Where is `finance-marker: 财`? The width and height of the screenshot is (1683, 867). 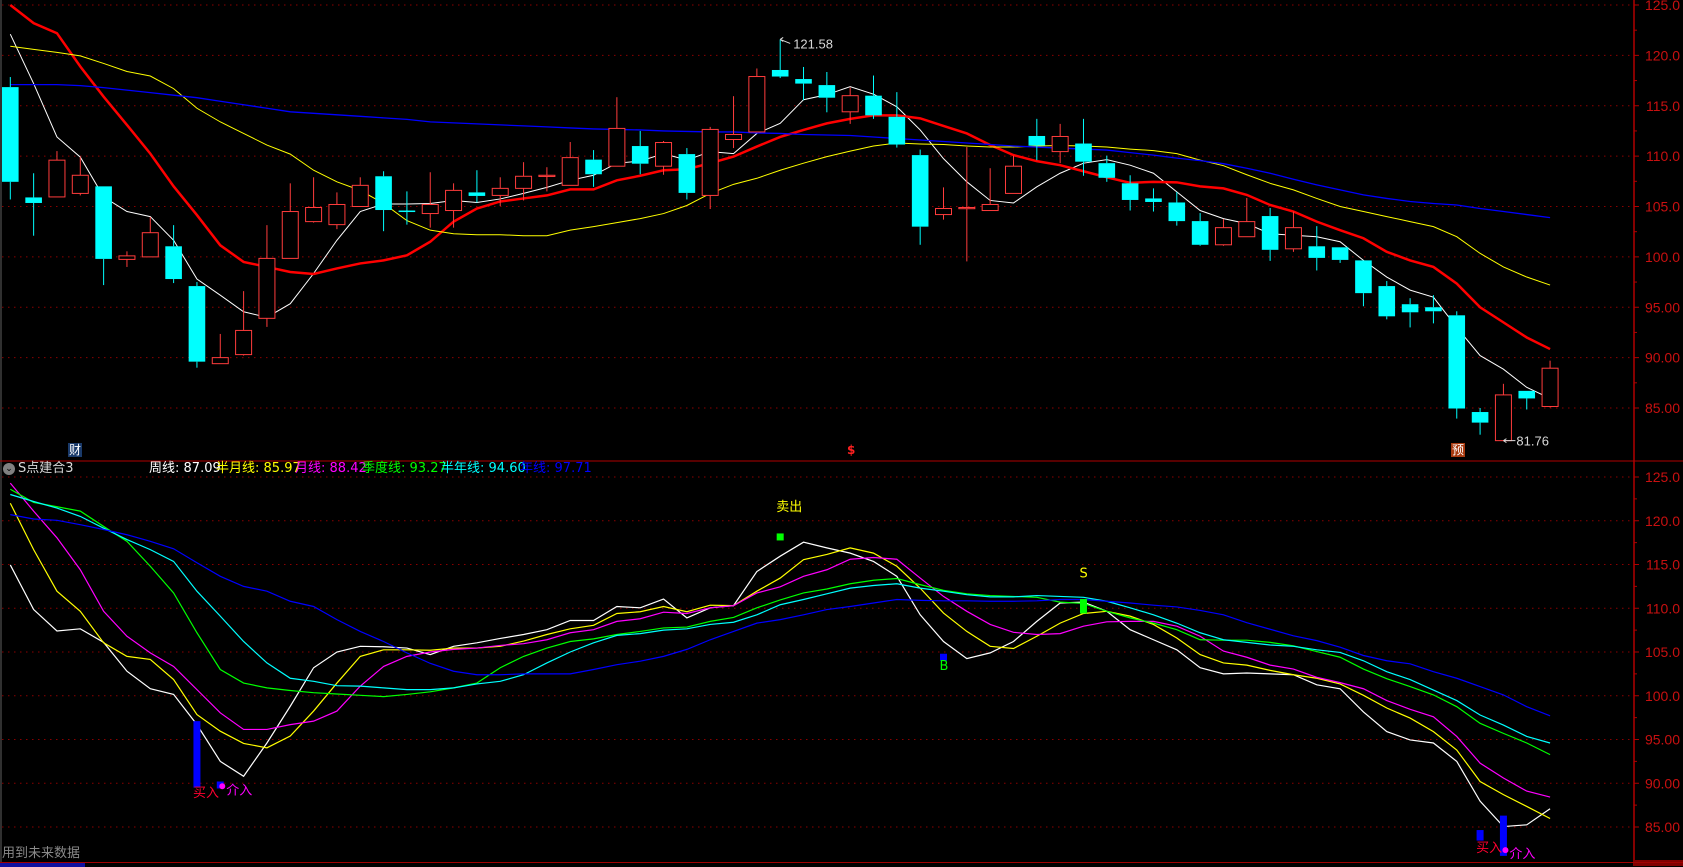 finance-marker: 财 is located at coordinates (75, 450).